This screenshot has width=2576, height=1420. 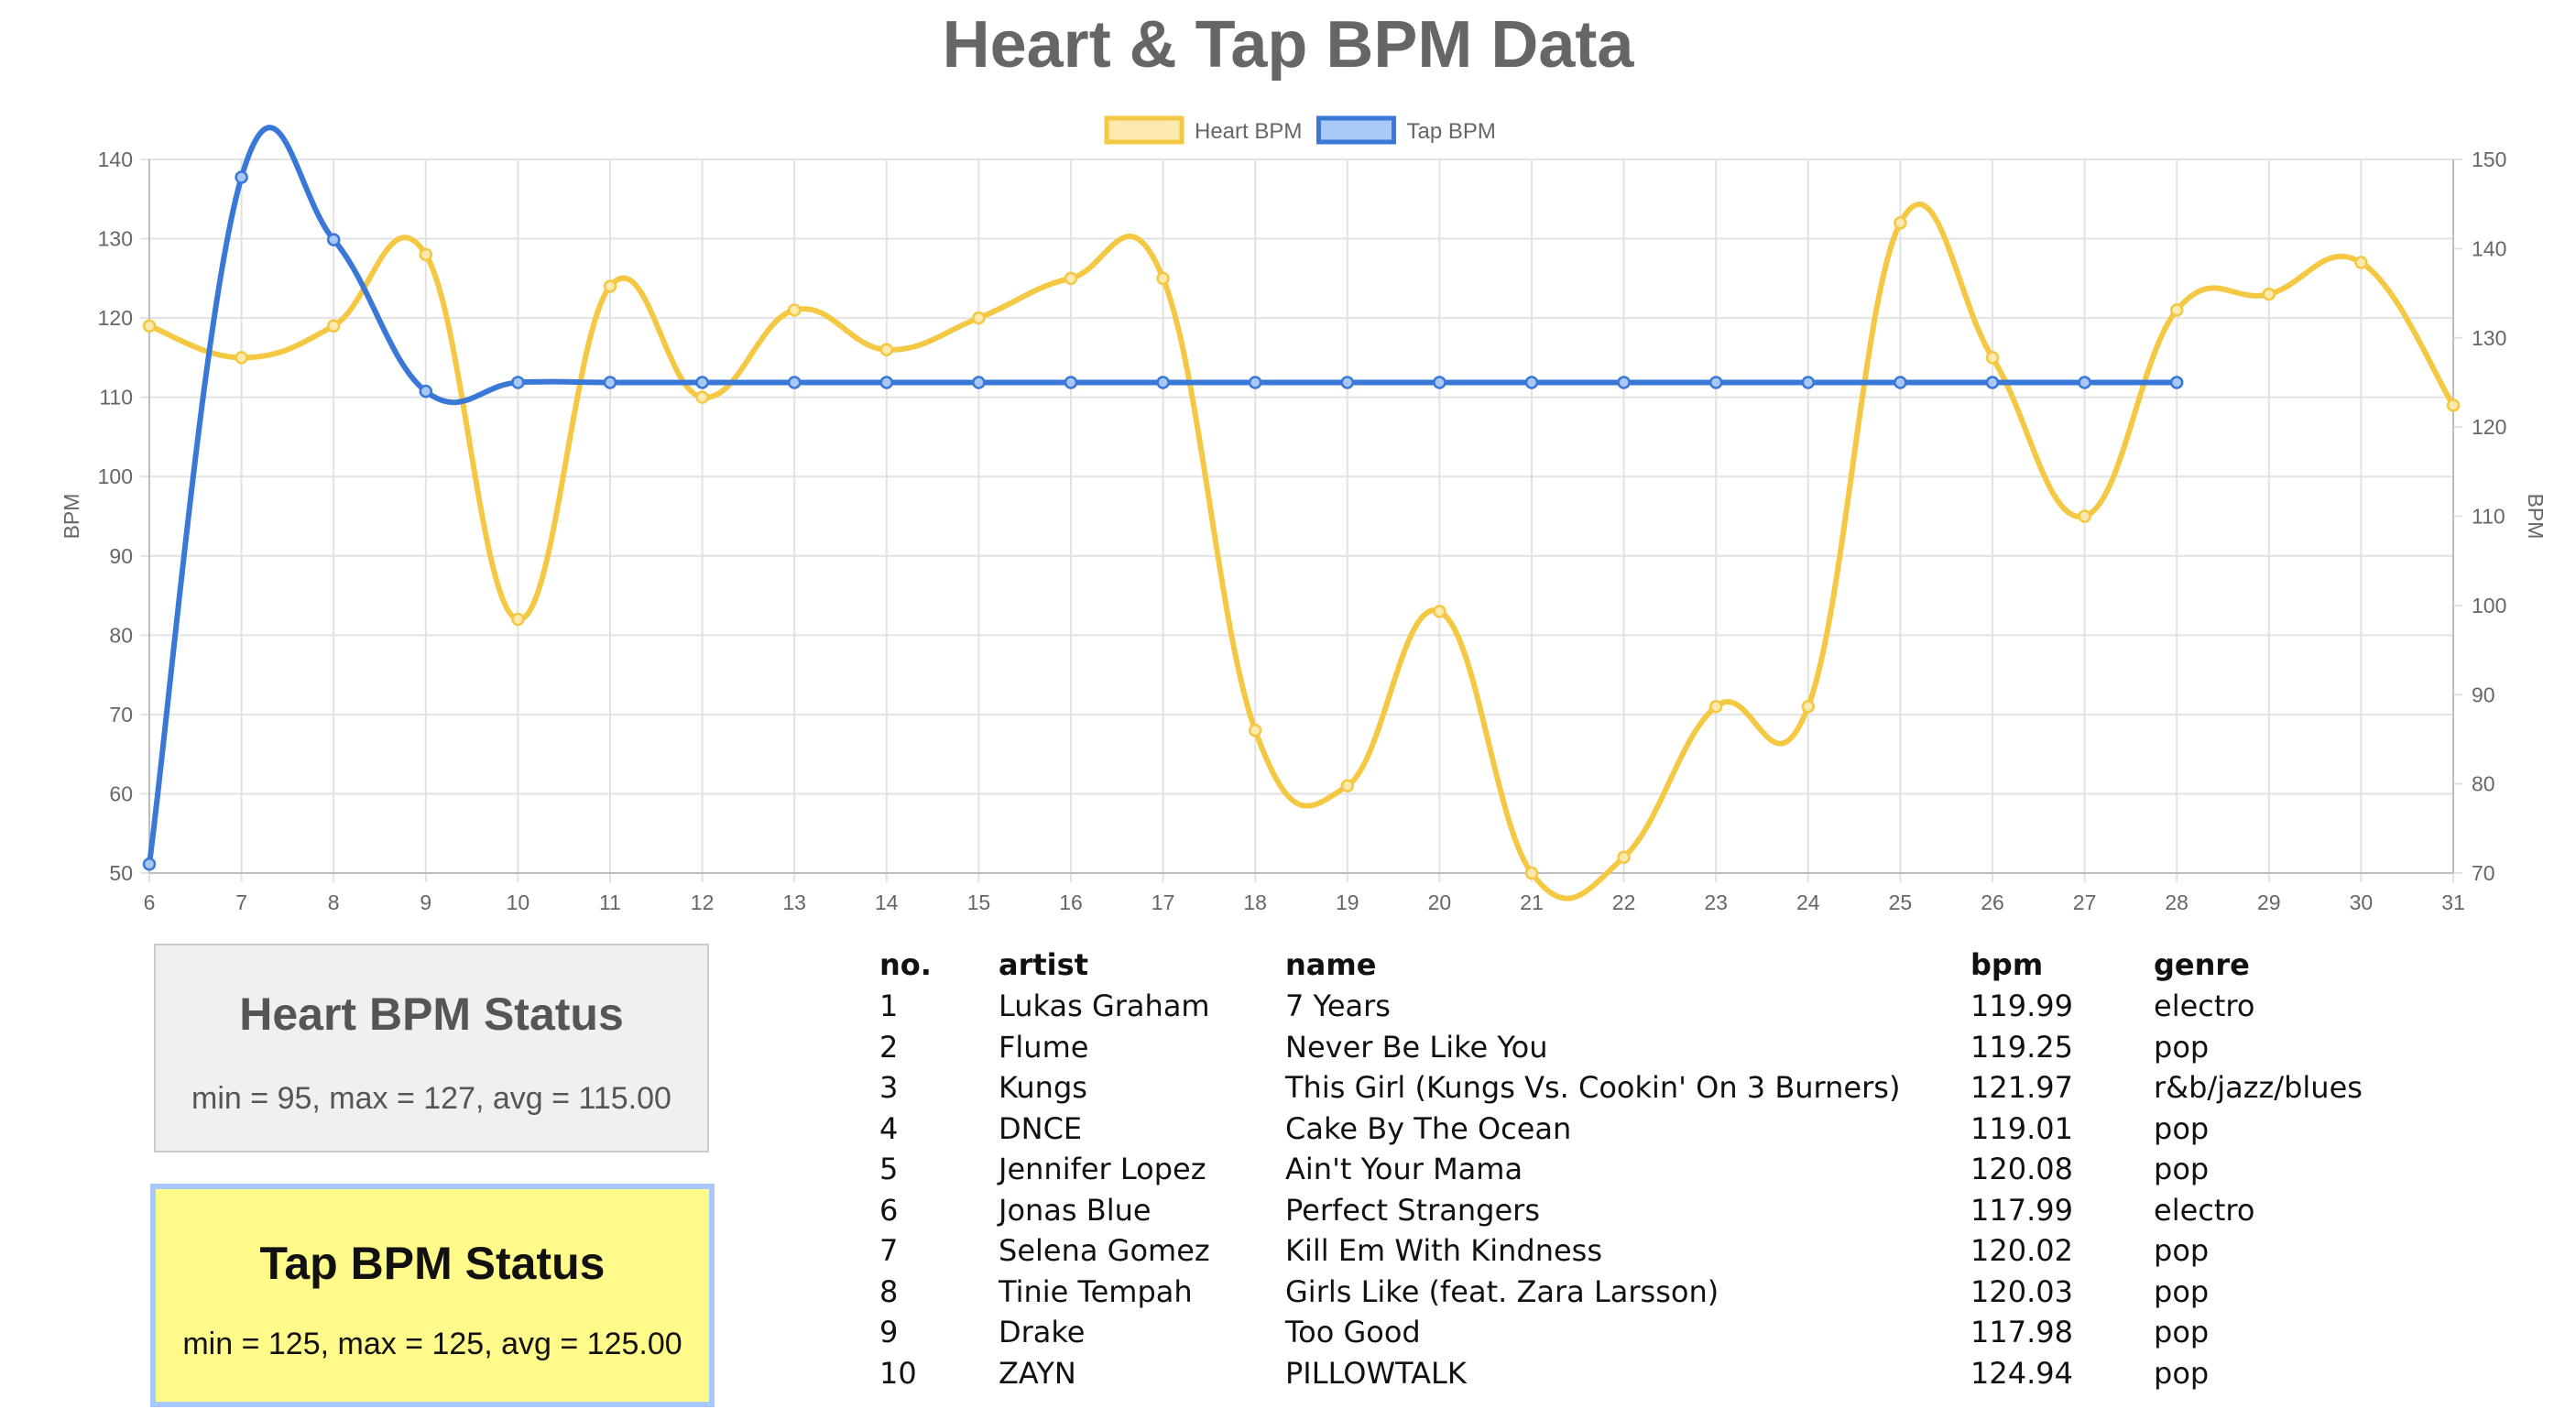 What do you see at coordinates (2021, 1169) in the screenshot?
I see `cell-bpm: 120.08` at bounding box center [2021, 1169].